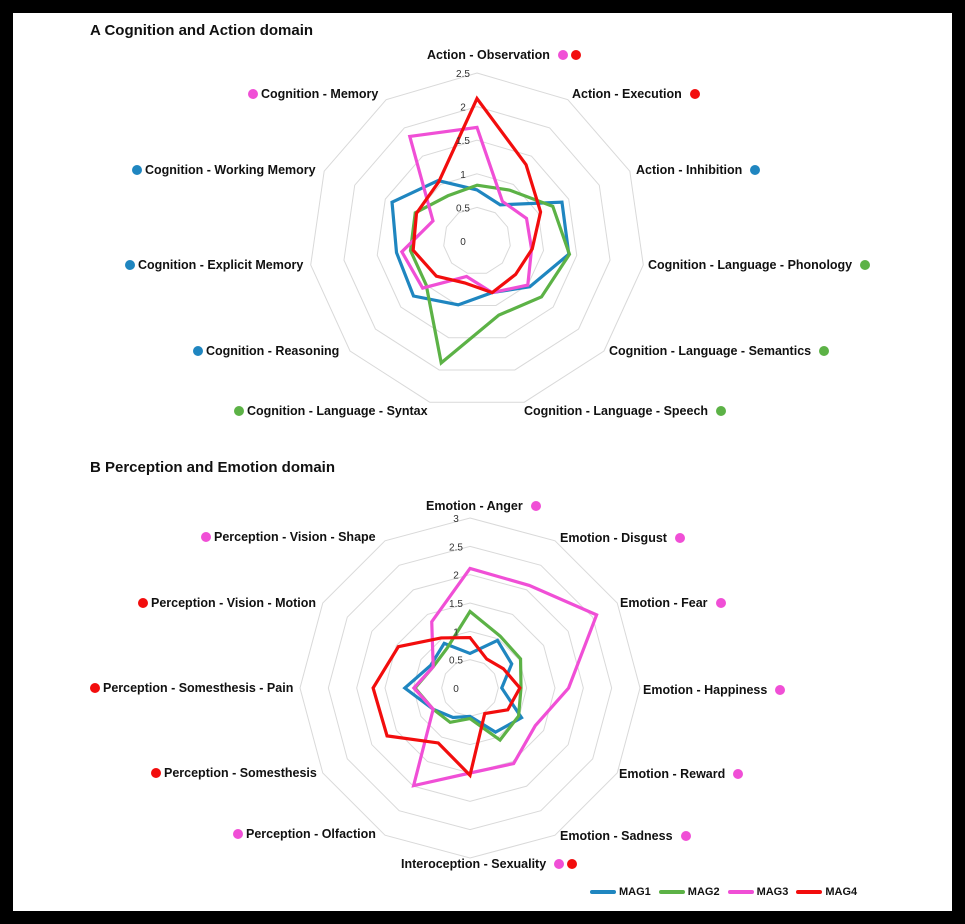  I want to click on axis-label-text: Emotion - Disgust, so click(613, 538).